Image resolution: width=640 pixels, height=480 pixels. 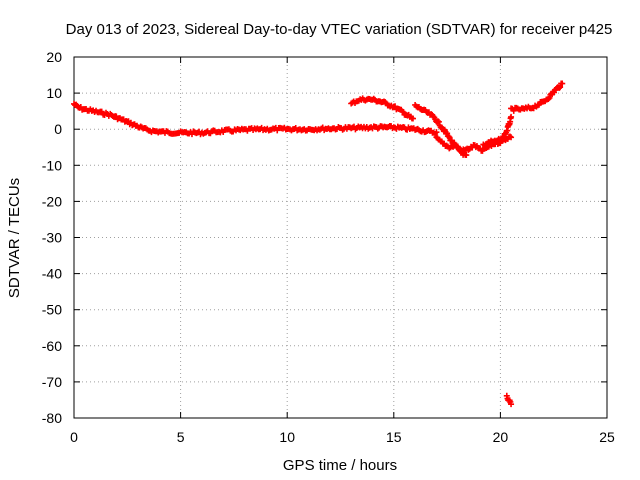 I want to click on y-tick-label: 20, so click(x=54, y=57).